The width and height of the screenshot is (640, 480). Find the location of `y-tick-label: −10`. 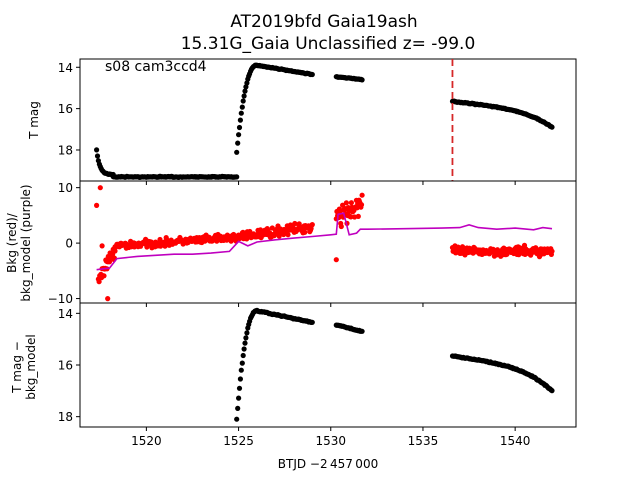

y-tick-label: −10 is located at coordinates (60, 299).